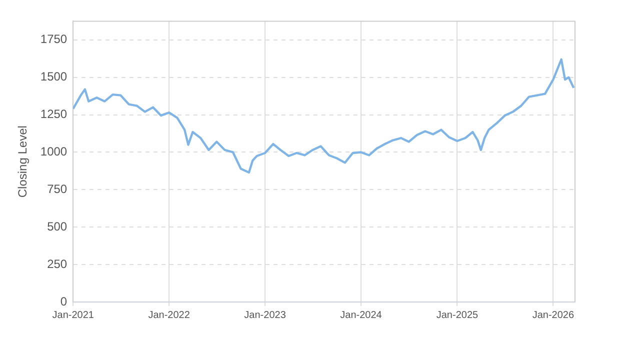 The width and height of the screenshot is (623, 350). I want to click on y-axis-title: Closing Level, so click(23, 162).